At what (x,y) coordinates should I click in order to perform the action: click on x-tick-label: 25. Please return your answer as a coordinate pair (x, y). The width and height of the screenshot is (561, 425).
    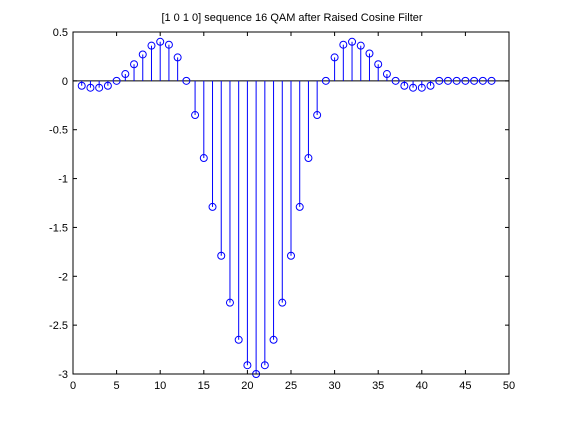
    Looking at the image, I should click on (291, 386).